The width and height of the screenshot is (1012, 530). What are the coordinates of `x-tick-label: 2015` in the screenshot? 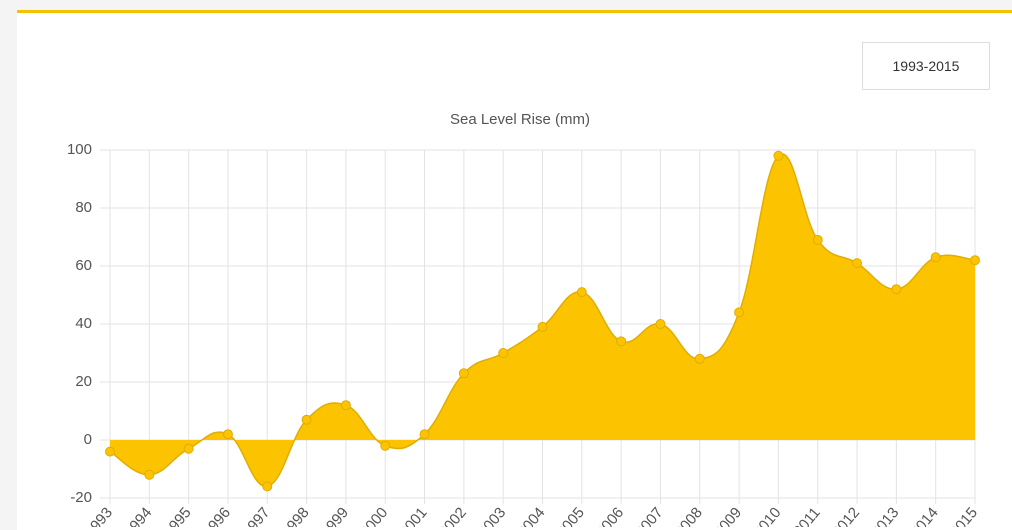 It's located at (964, 515).